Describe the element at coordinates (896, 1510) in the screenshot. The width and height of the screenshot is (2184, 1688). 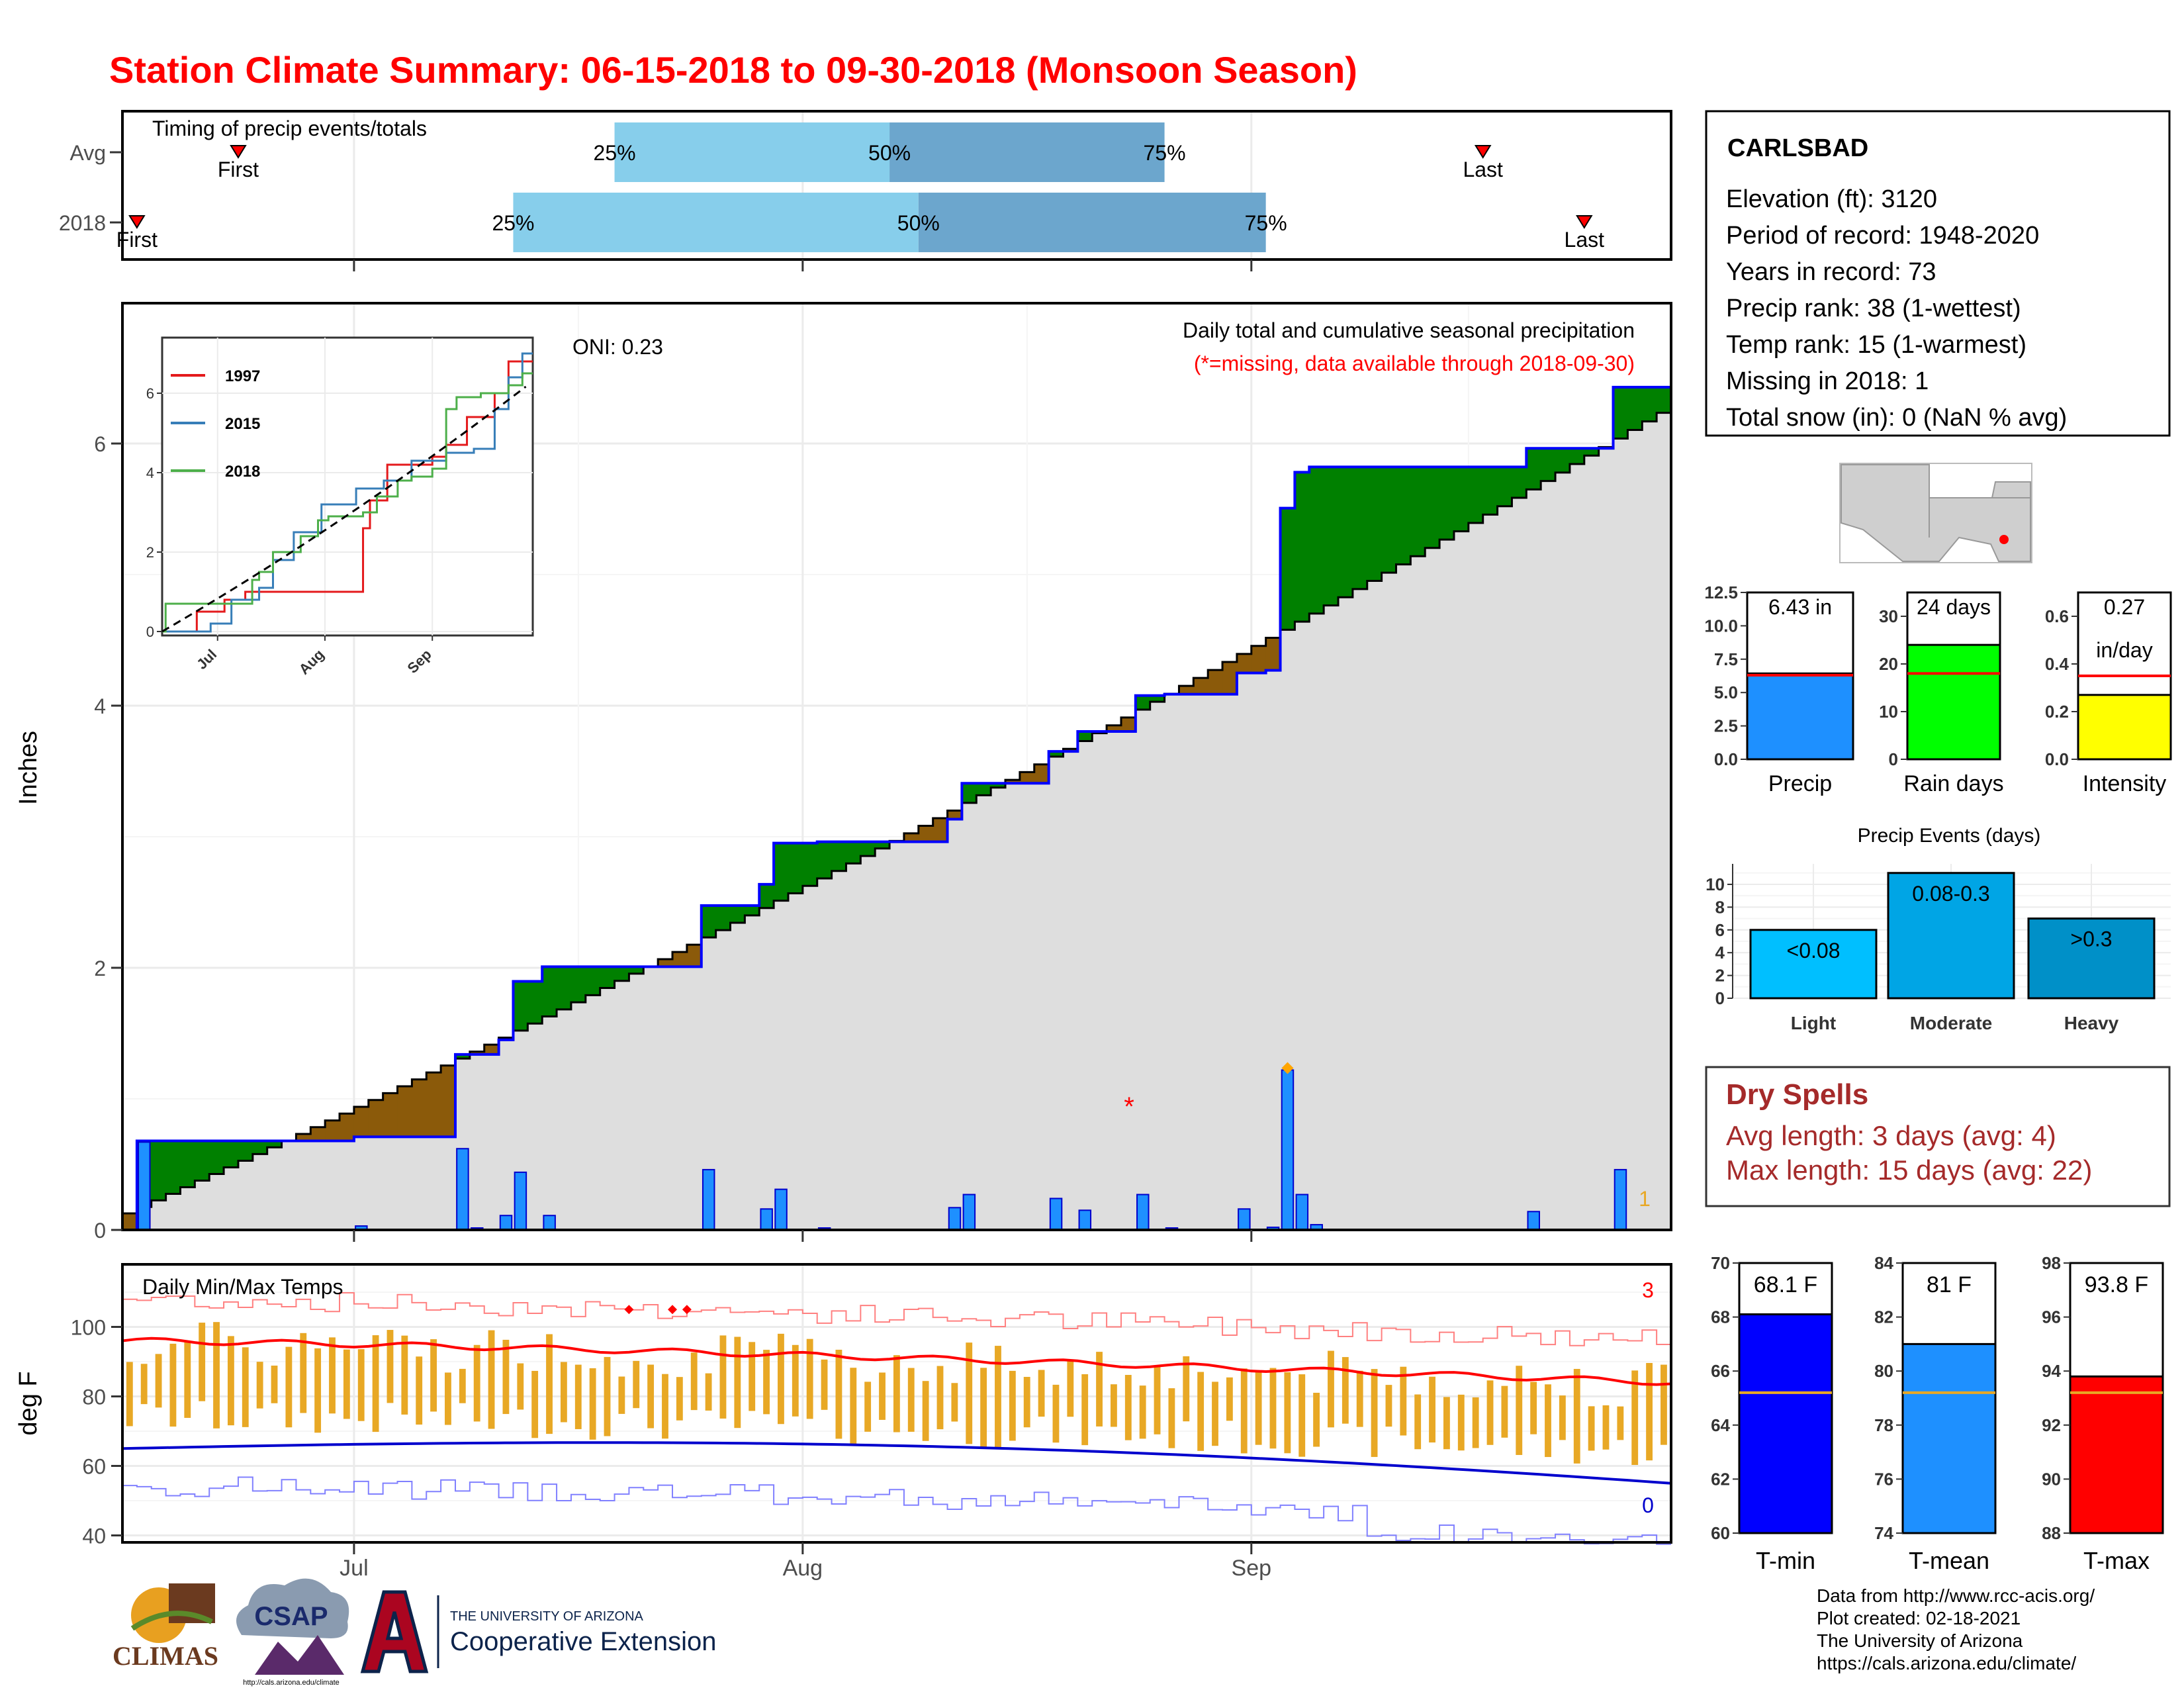
I see `record-min-line` at that location.